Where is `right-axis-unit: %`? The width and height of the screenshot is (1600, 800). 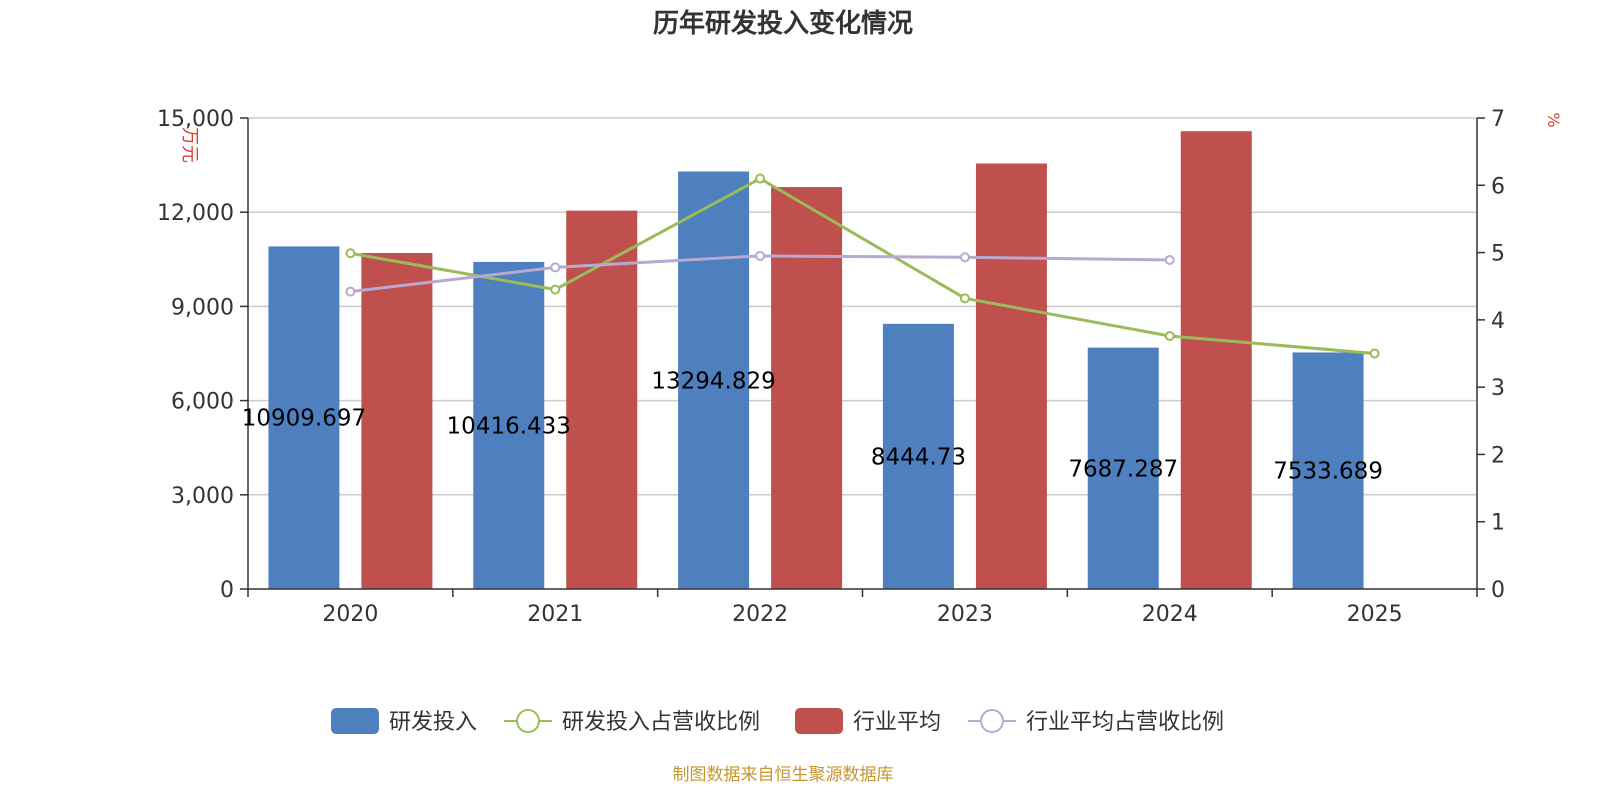
right-axis-unit: % is located at coordinates (1553, 119).